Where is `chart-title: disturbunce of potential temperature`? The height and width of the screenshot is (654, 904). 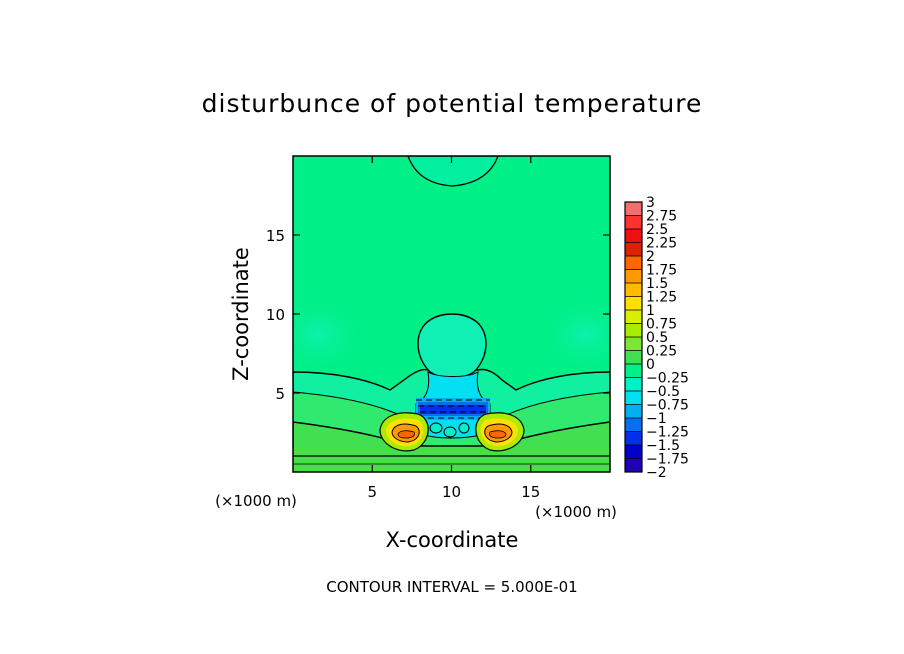
chart-title: disturbunce of potential temperature is located at coordinates (452, 103).